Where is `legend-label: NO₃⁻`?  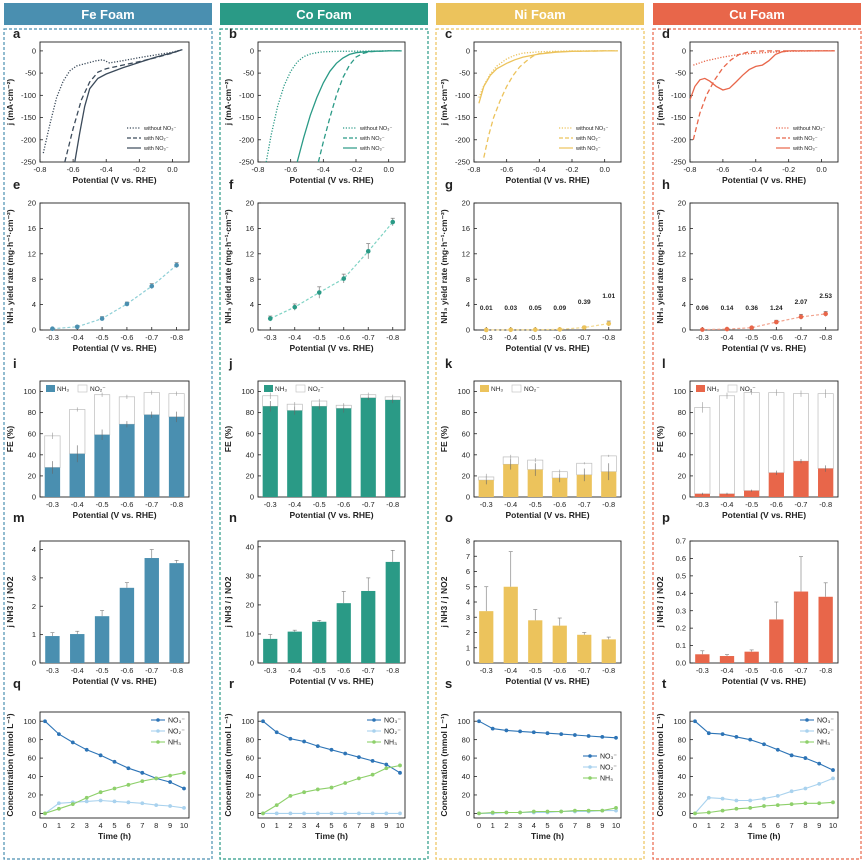 legend-label: NO₃⁻ is located at coordinates (392, 721).